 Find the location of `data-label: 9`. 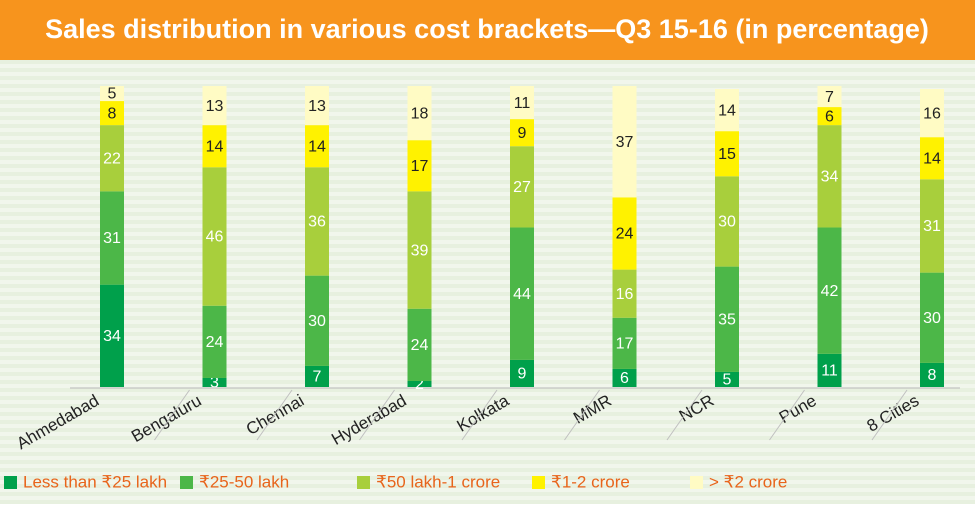

data-label: 9 is located at coordinates (522, 374).